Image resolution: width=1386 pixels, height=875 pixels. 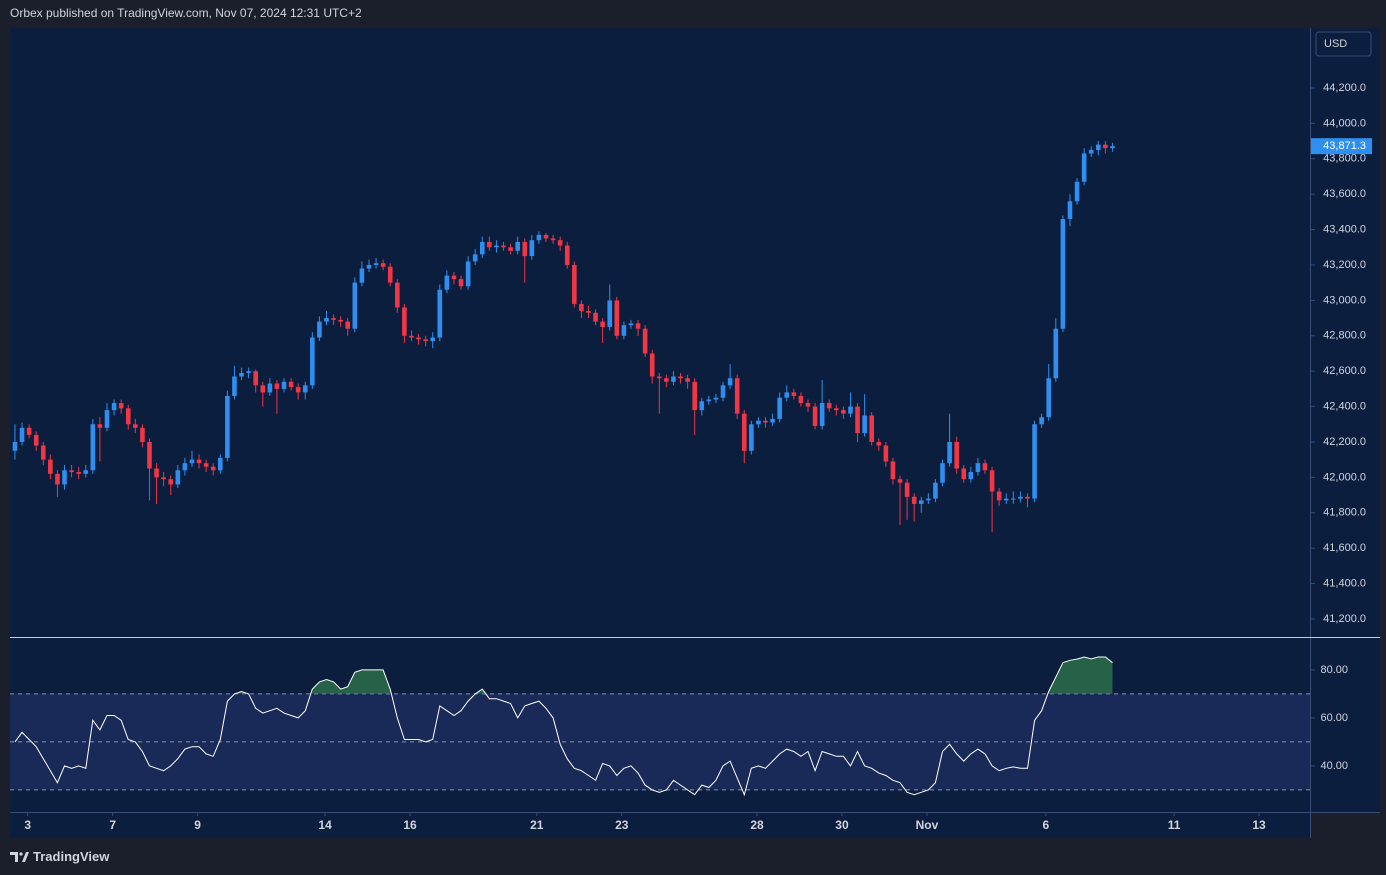 I want to click on price-axis, so click(x=1345, y=420).